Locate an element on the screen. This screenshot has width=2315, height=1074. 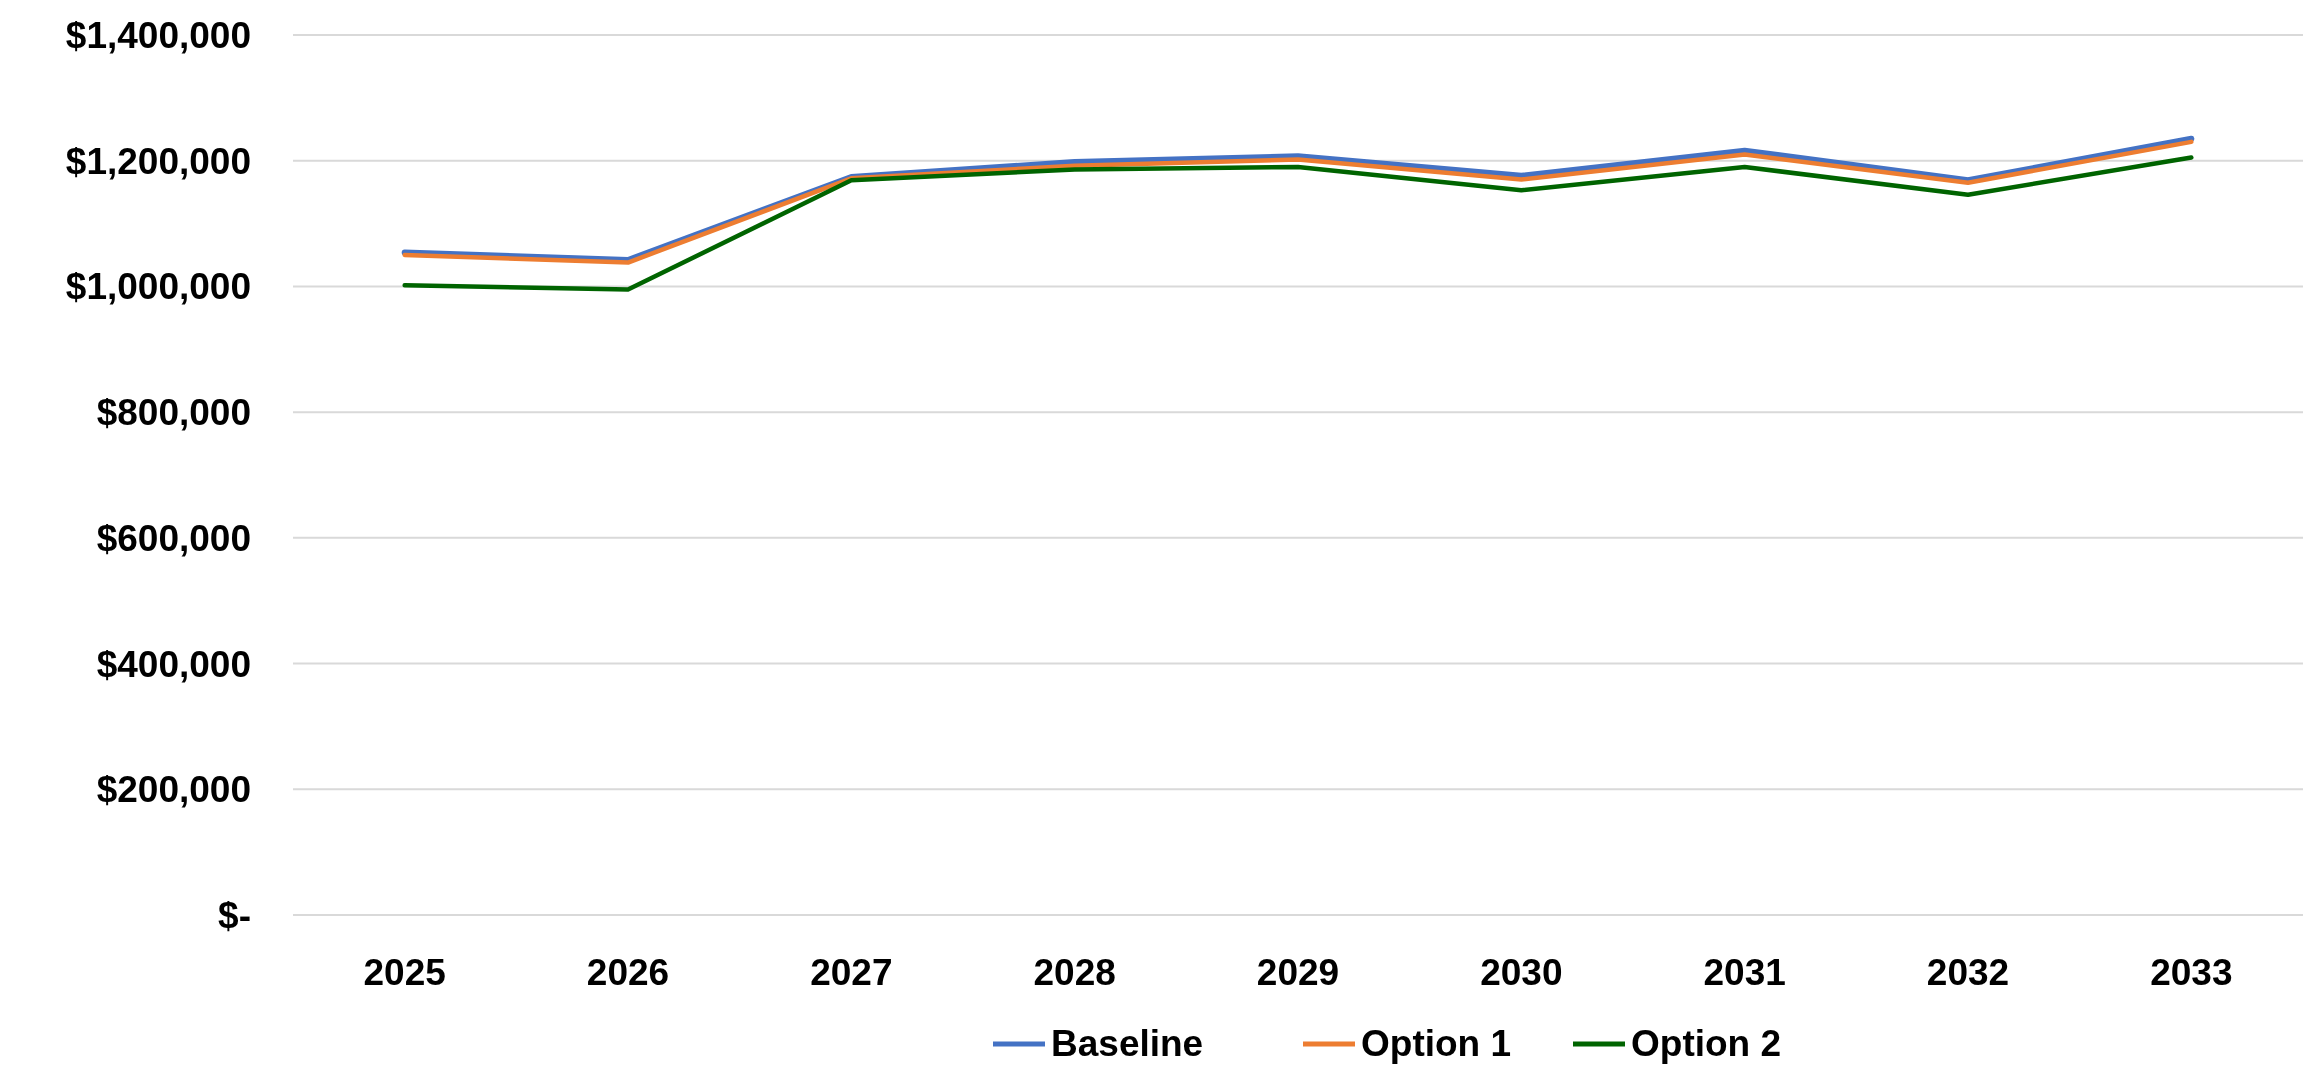
x-tick-label: 2033 is located at coordinates (2191, 972).